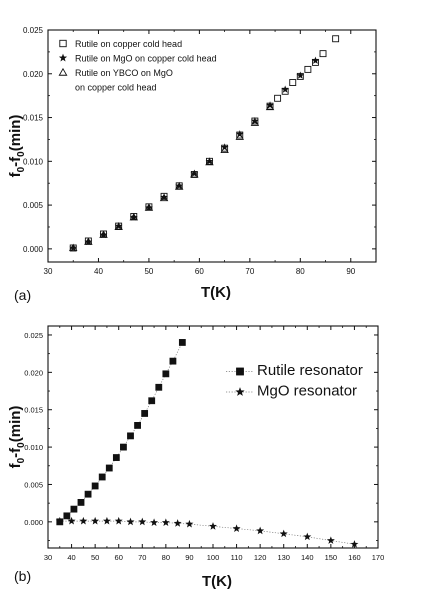 The image size is (436, 600). Describe the element at coordinates (22, 576) in the screenshot. I see `panel-label: (b)` at that location.